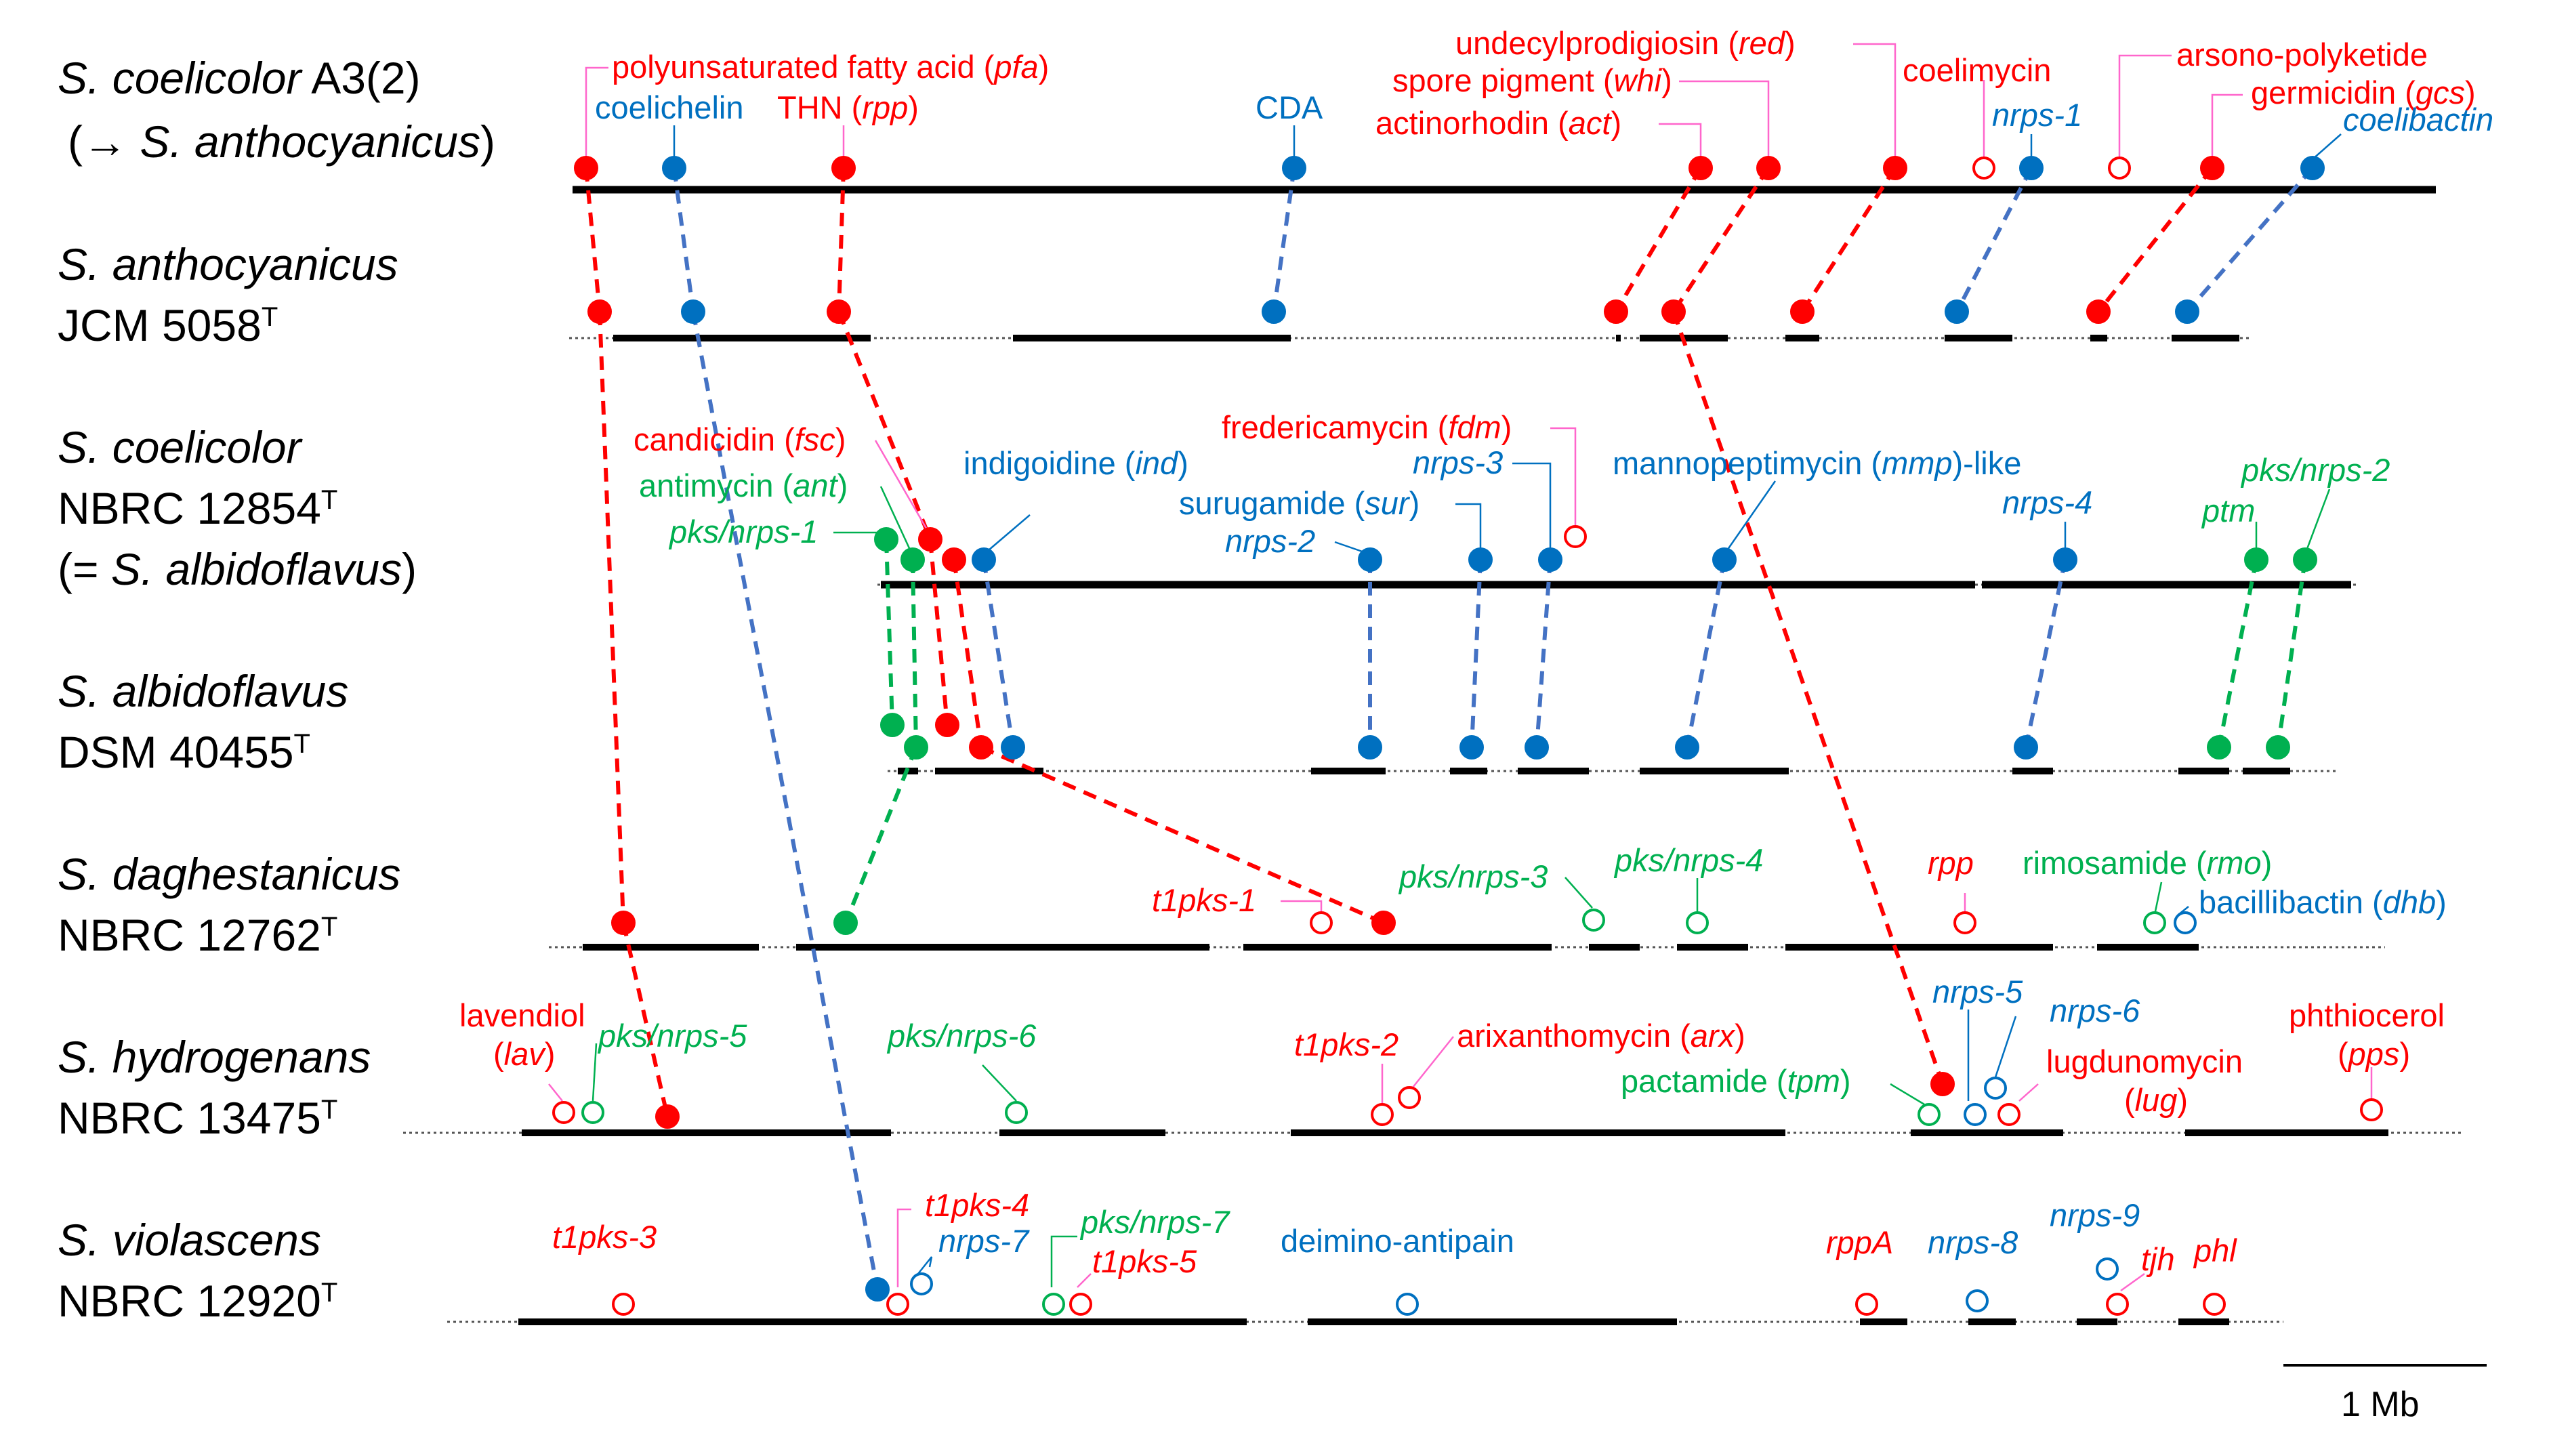 Image resolution: width=2549 pixels, height=1456 pixels. What do you see at coordinates (2214, 1304) in the screenshot?
I see `marker-r6-phl` at bounding box center [2214, 1304].